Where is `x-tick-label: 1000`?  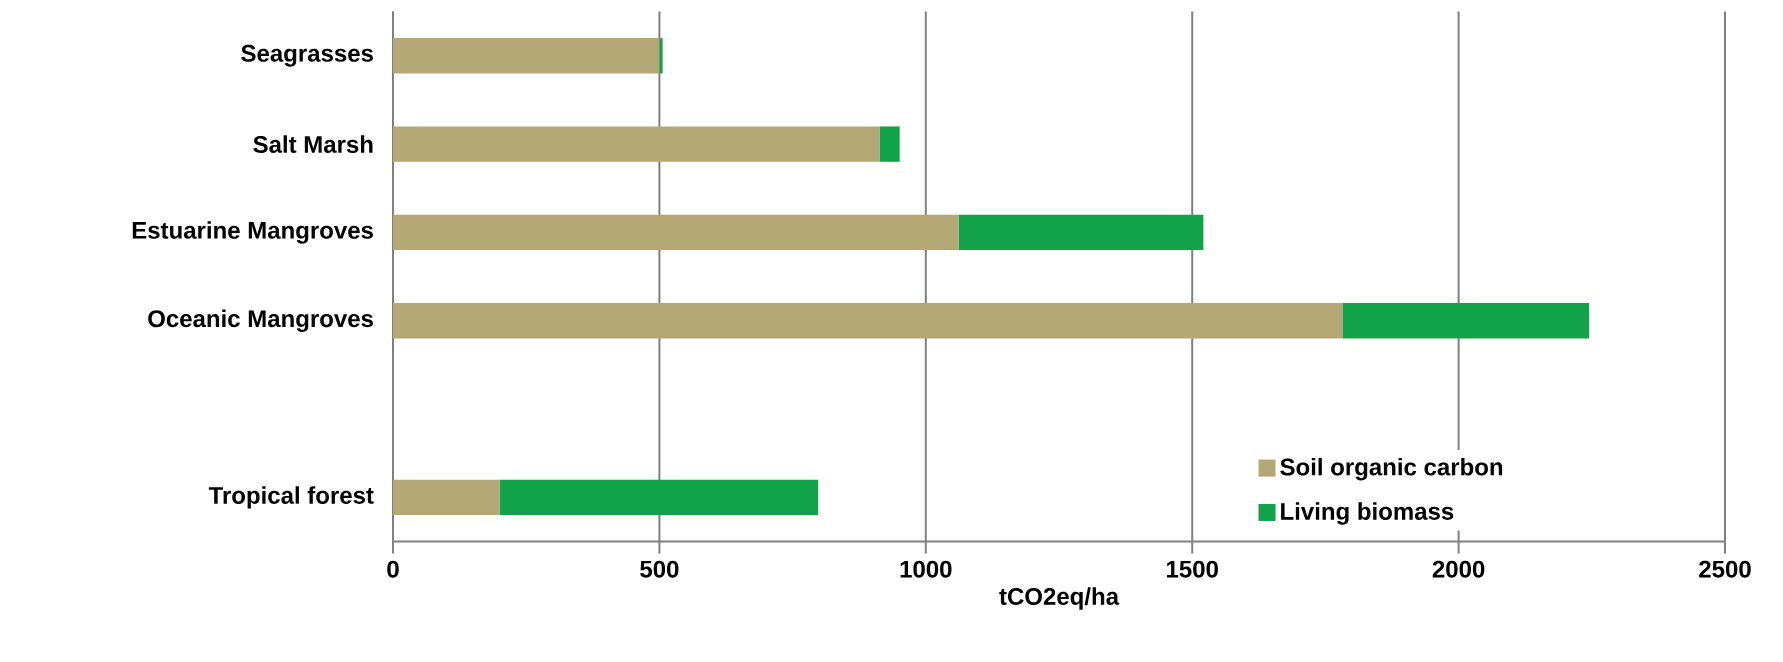
x-tick-label: 1000 is located at coordinates (926, 569).